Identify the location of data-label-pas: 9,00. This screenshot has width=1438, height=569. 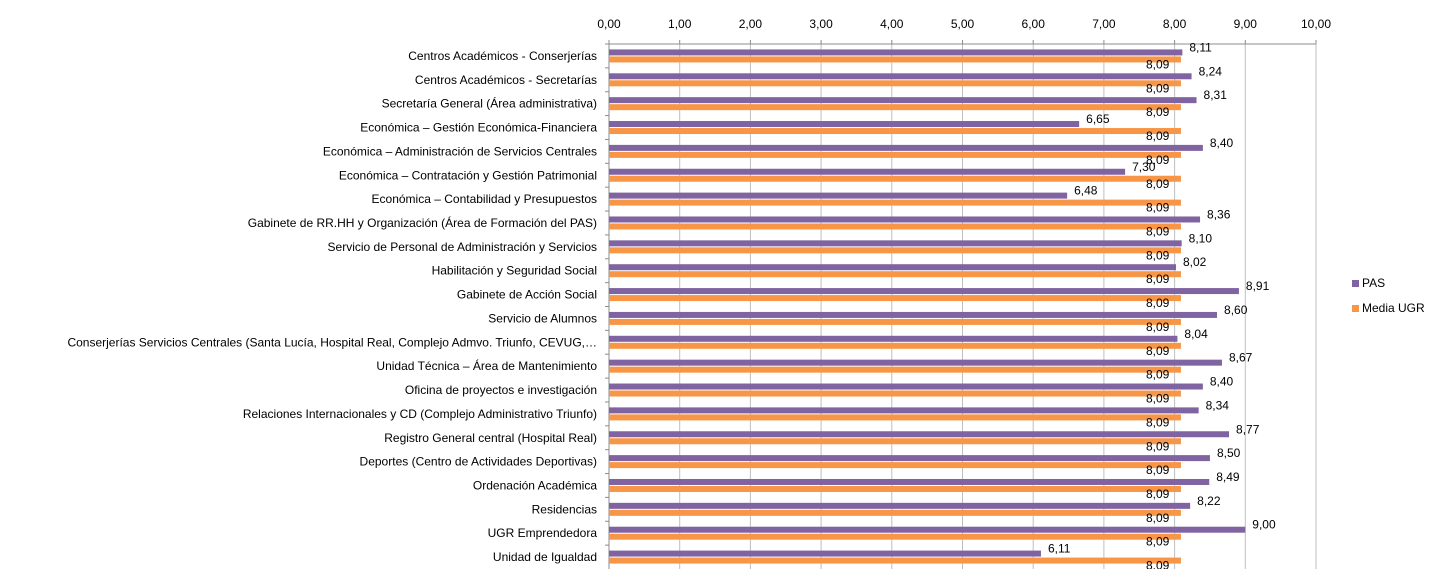
(1264, 525).